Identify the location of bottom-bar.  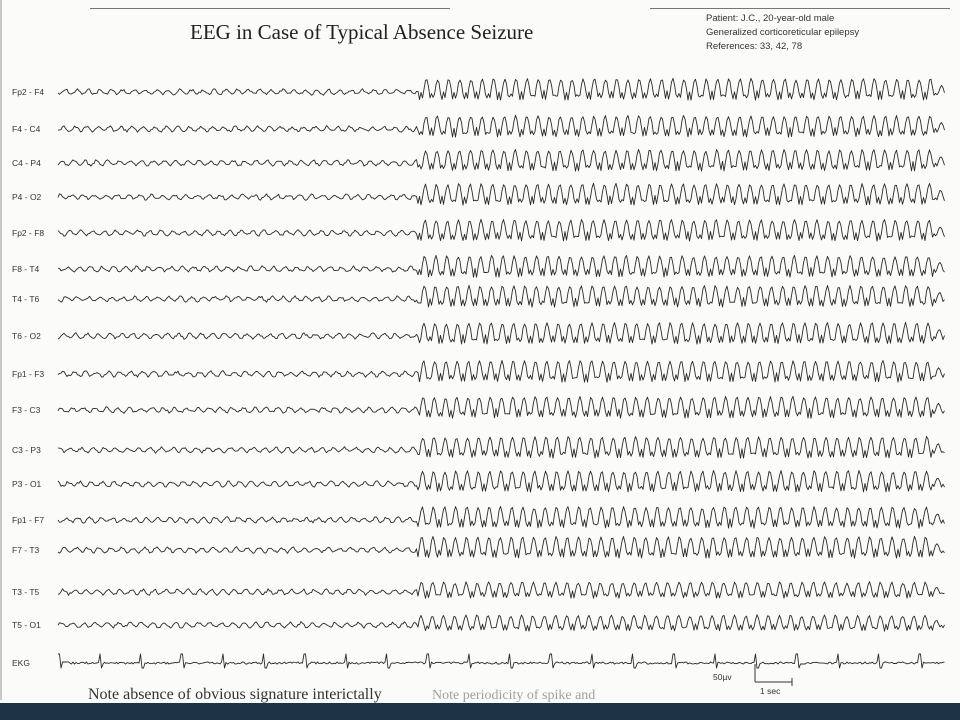
(480, 711).